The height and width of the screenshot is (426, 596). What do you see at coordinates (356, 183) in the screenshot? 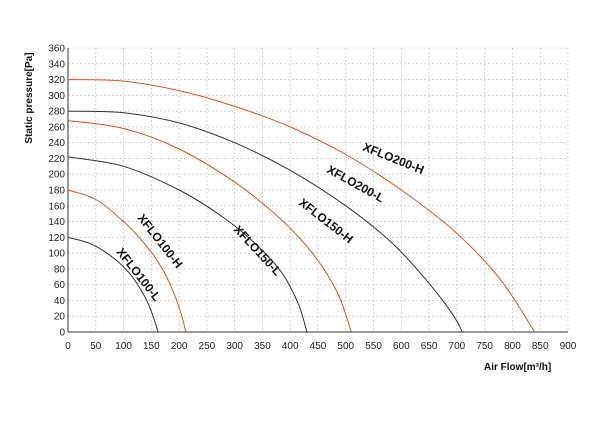
I see `series-label-xflo200-l: XFLO200-L` at bounding box center [356, 183].